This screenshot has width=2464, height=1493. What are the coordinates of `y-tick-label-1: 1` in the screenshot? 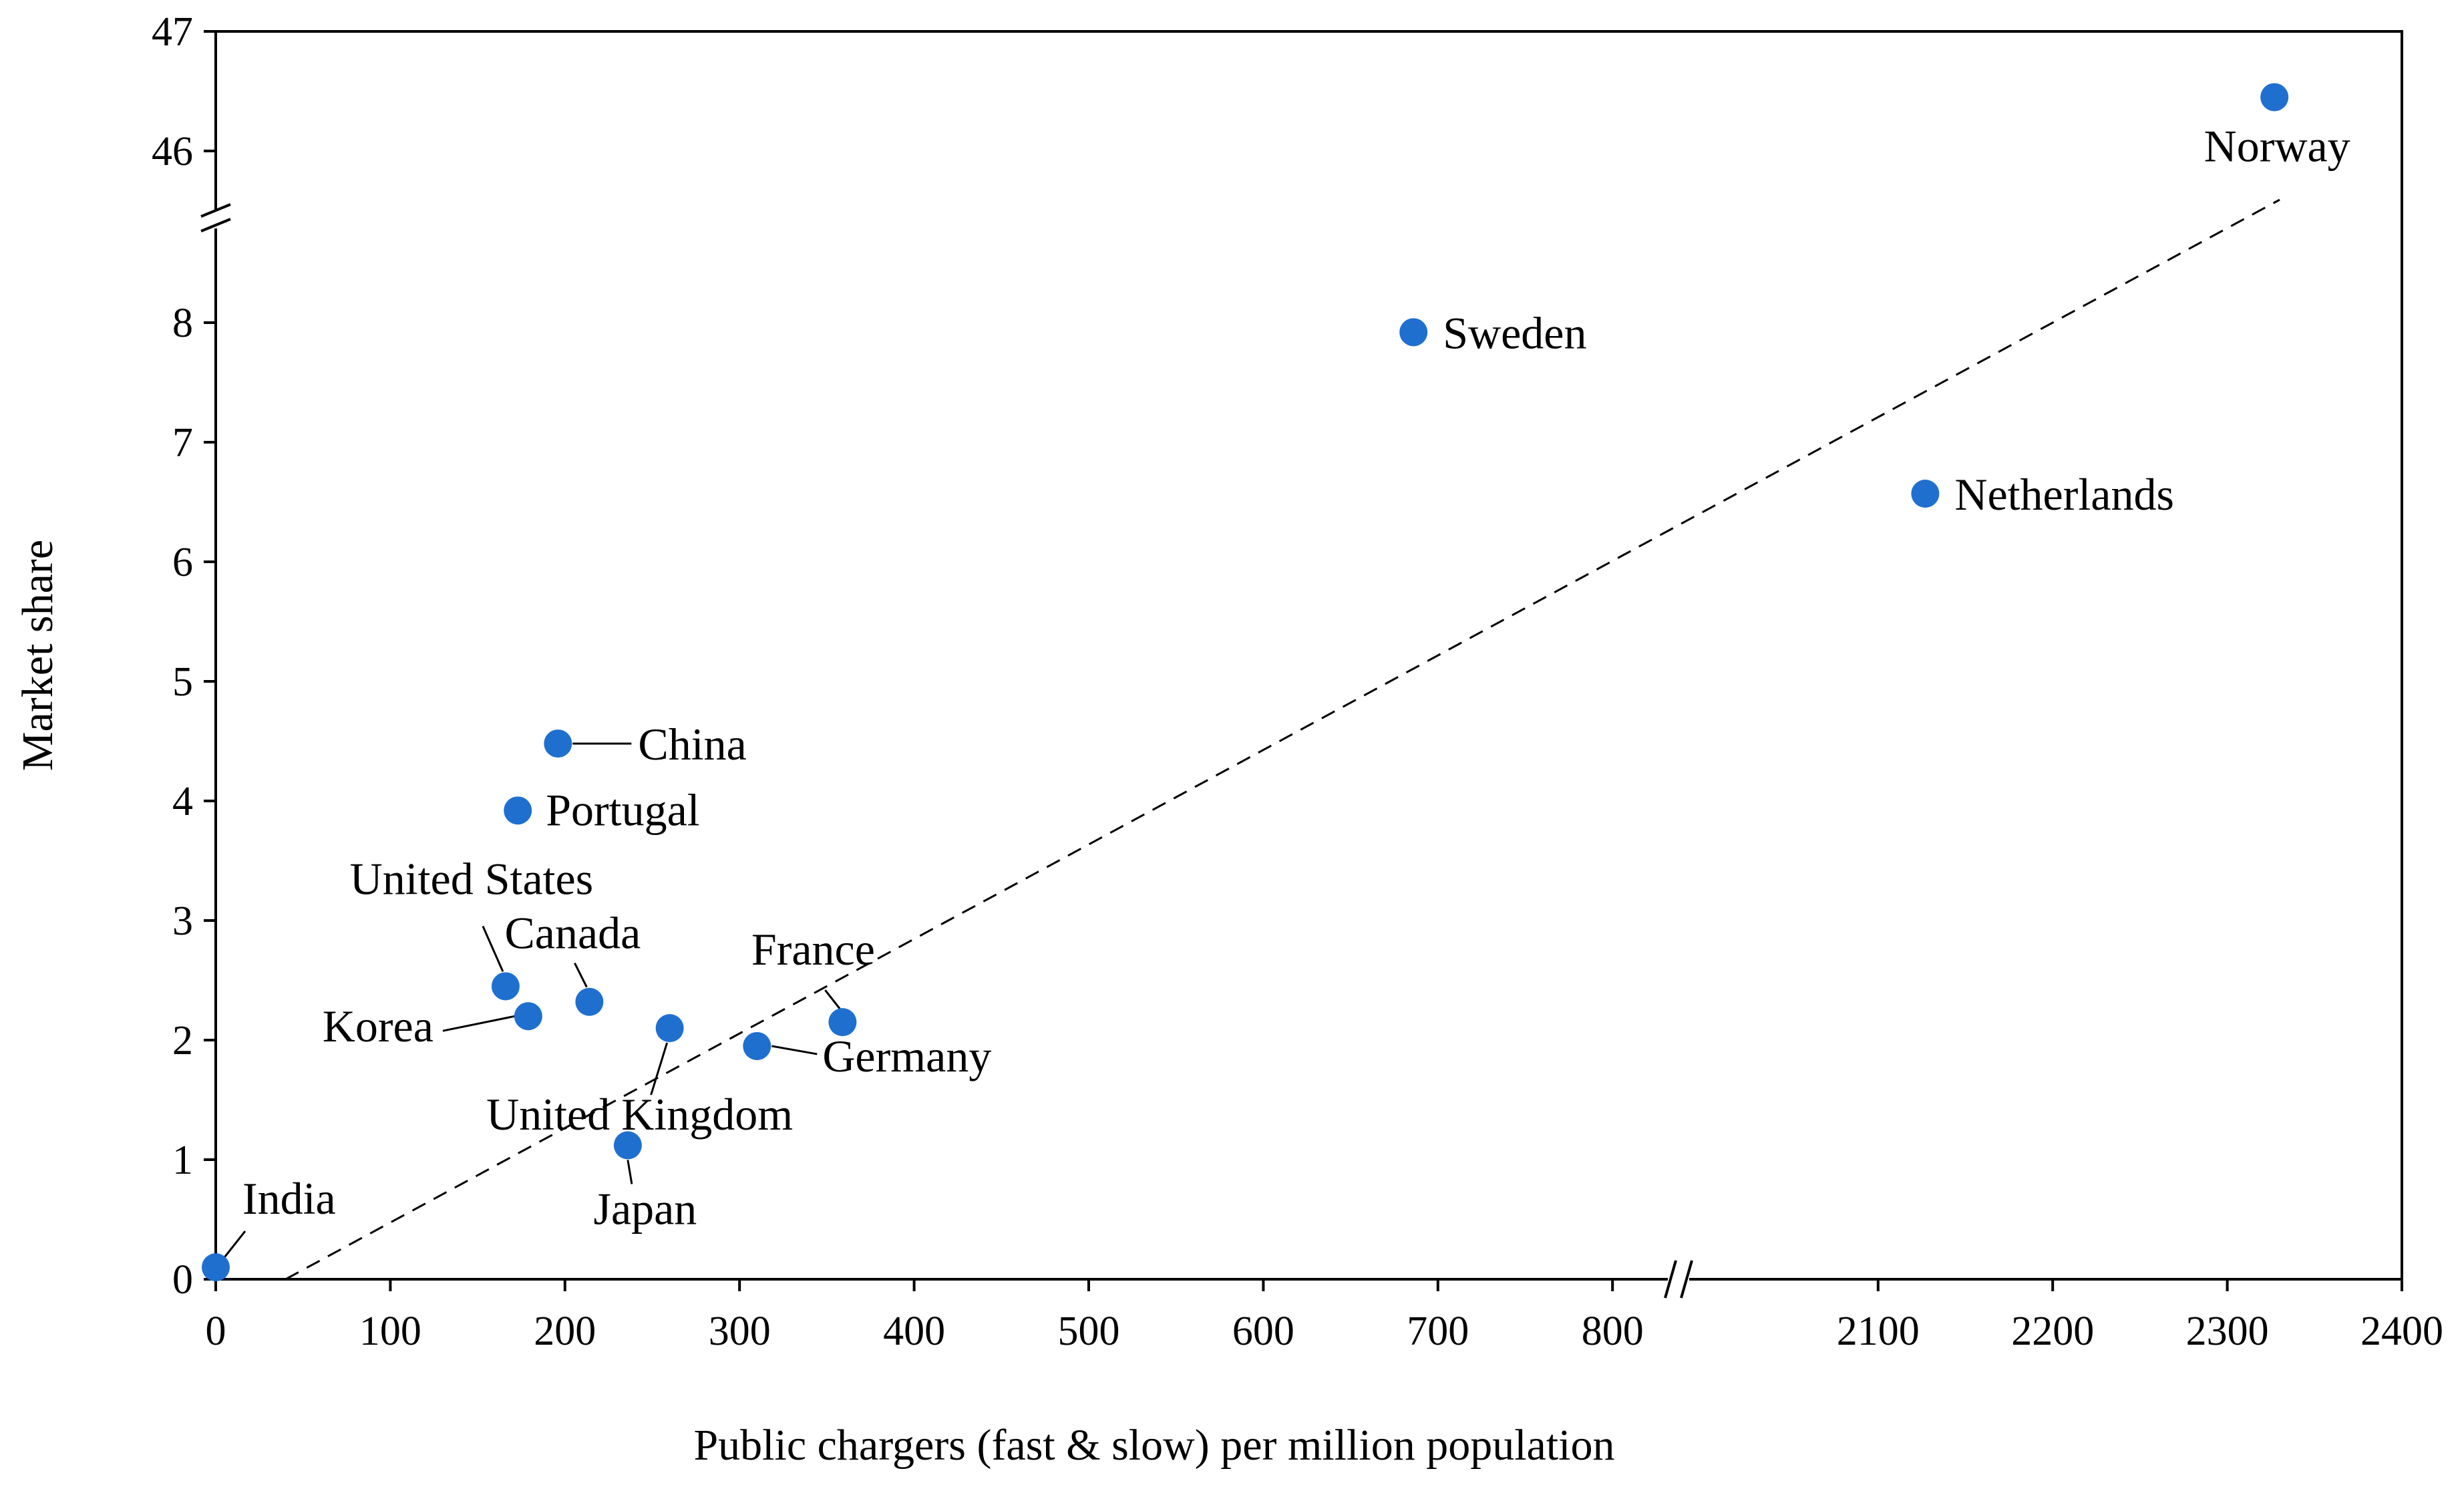 It's located at (182, 1160).